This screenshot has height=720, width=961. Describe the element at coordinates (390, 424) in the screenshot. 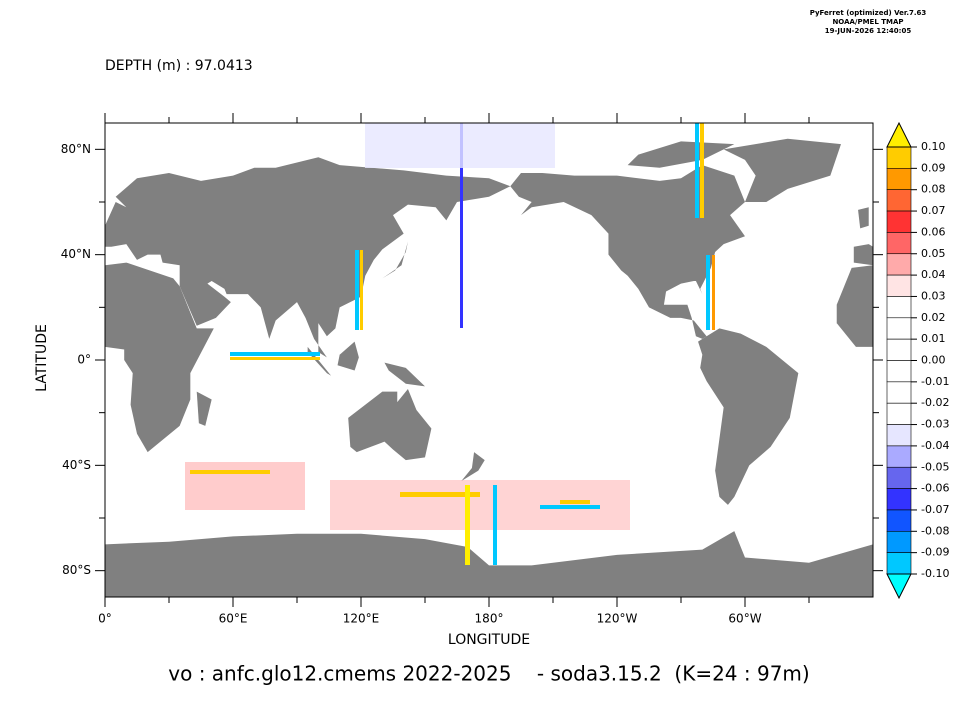

I see `australia` at that location.